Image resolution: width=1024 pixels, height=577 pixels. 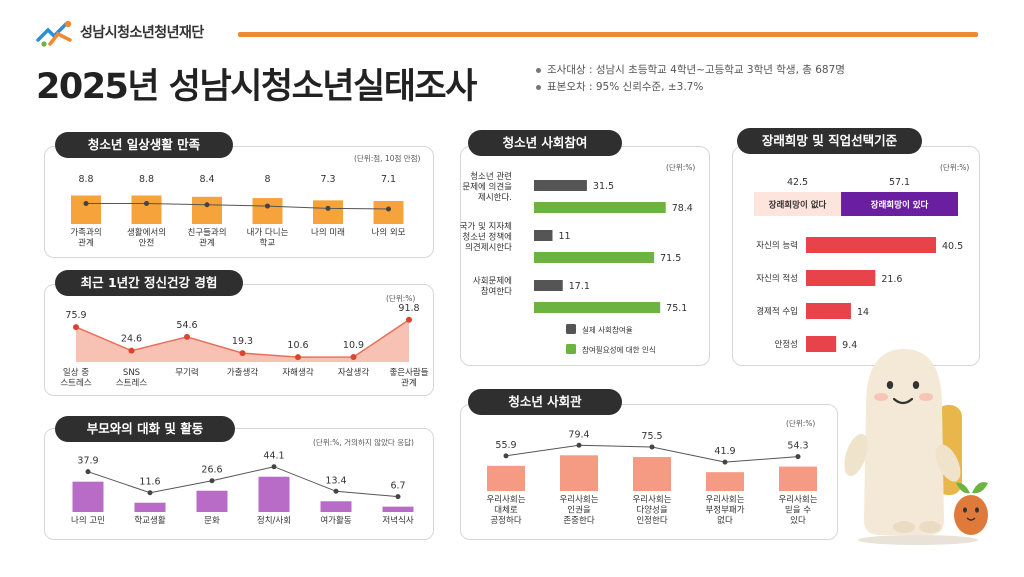 What do you see at coordinates (952, 246) in the screenshot?
I see `value-label-future-0: 40.5` at bounding box center [952, 246].